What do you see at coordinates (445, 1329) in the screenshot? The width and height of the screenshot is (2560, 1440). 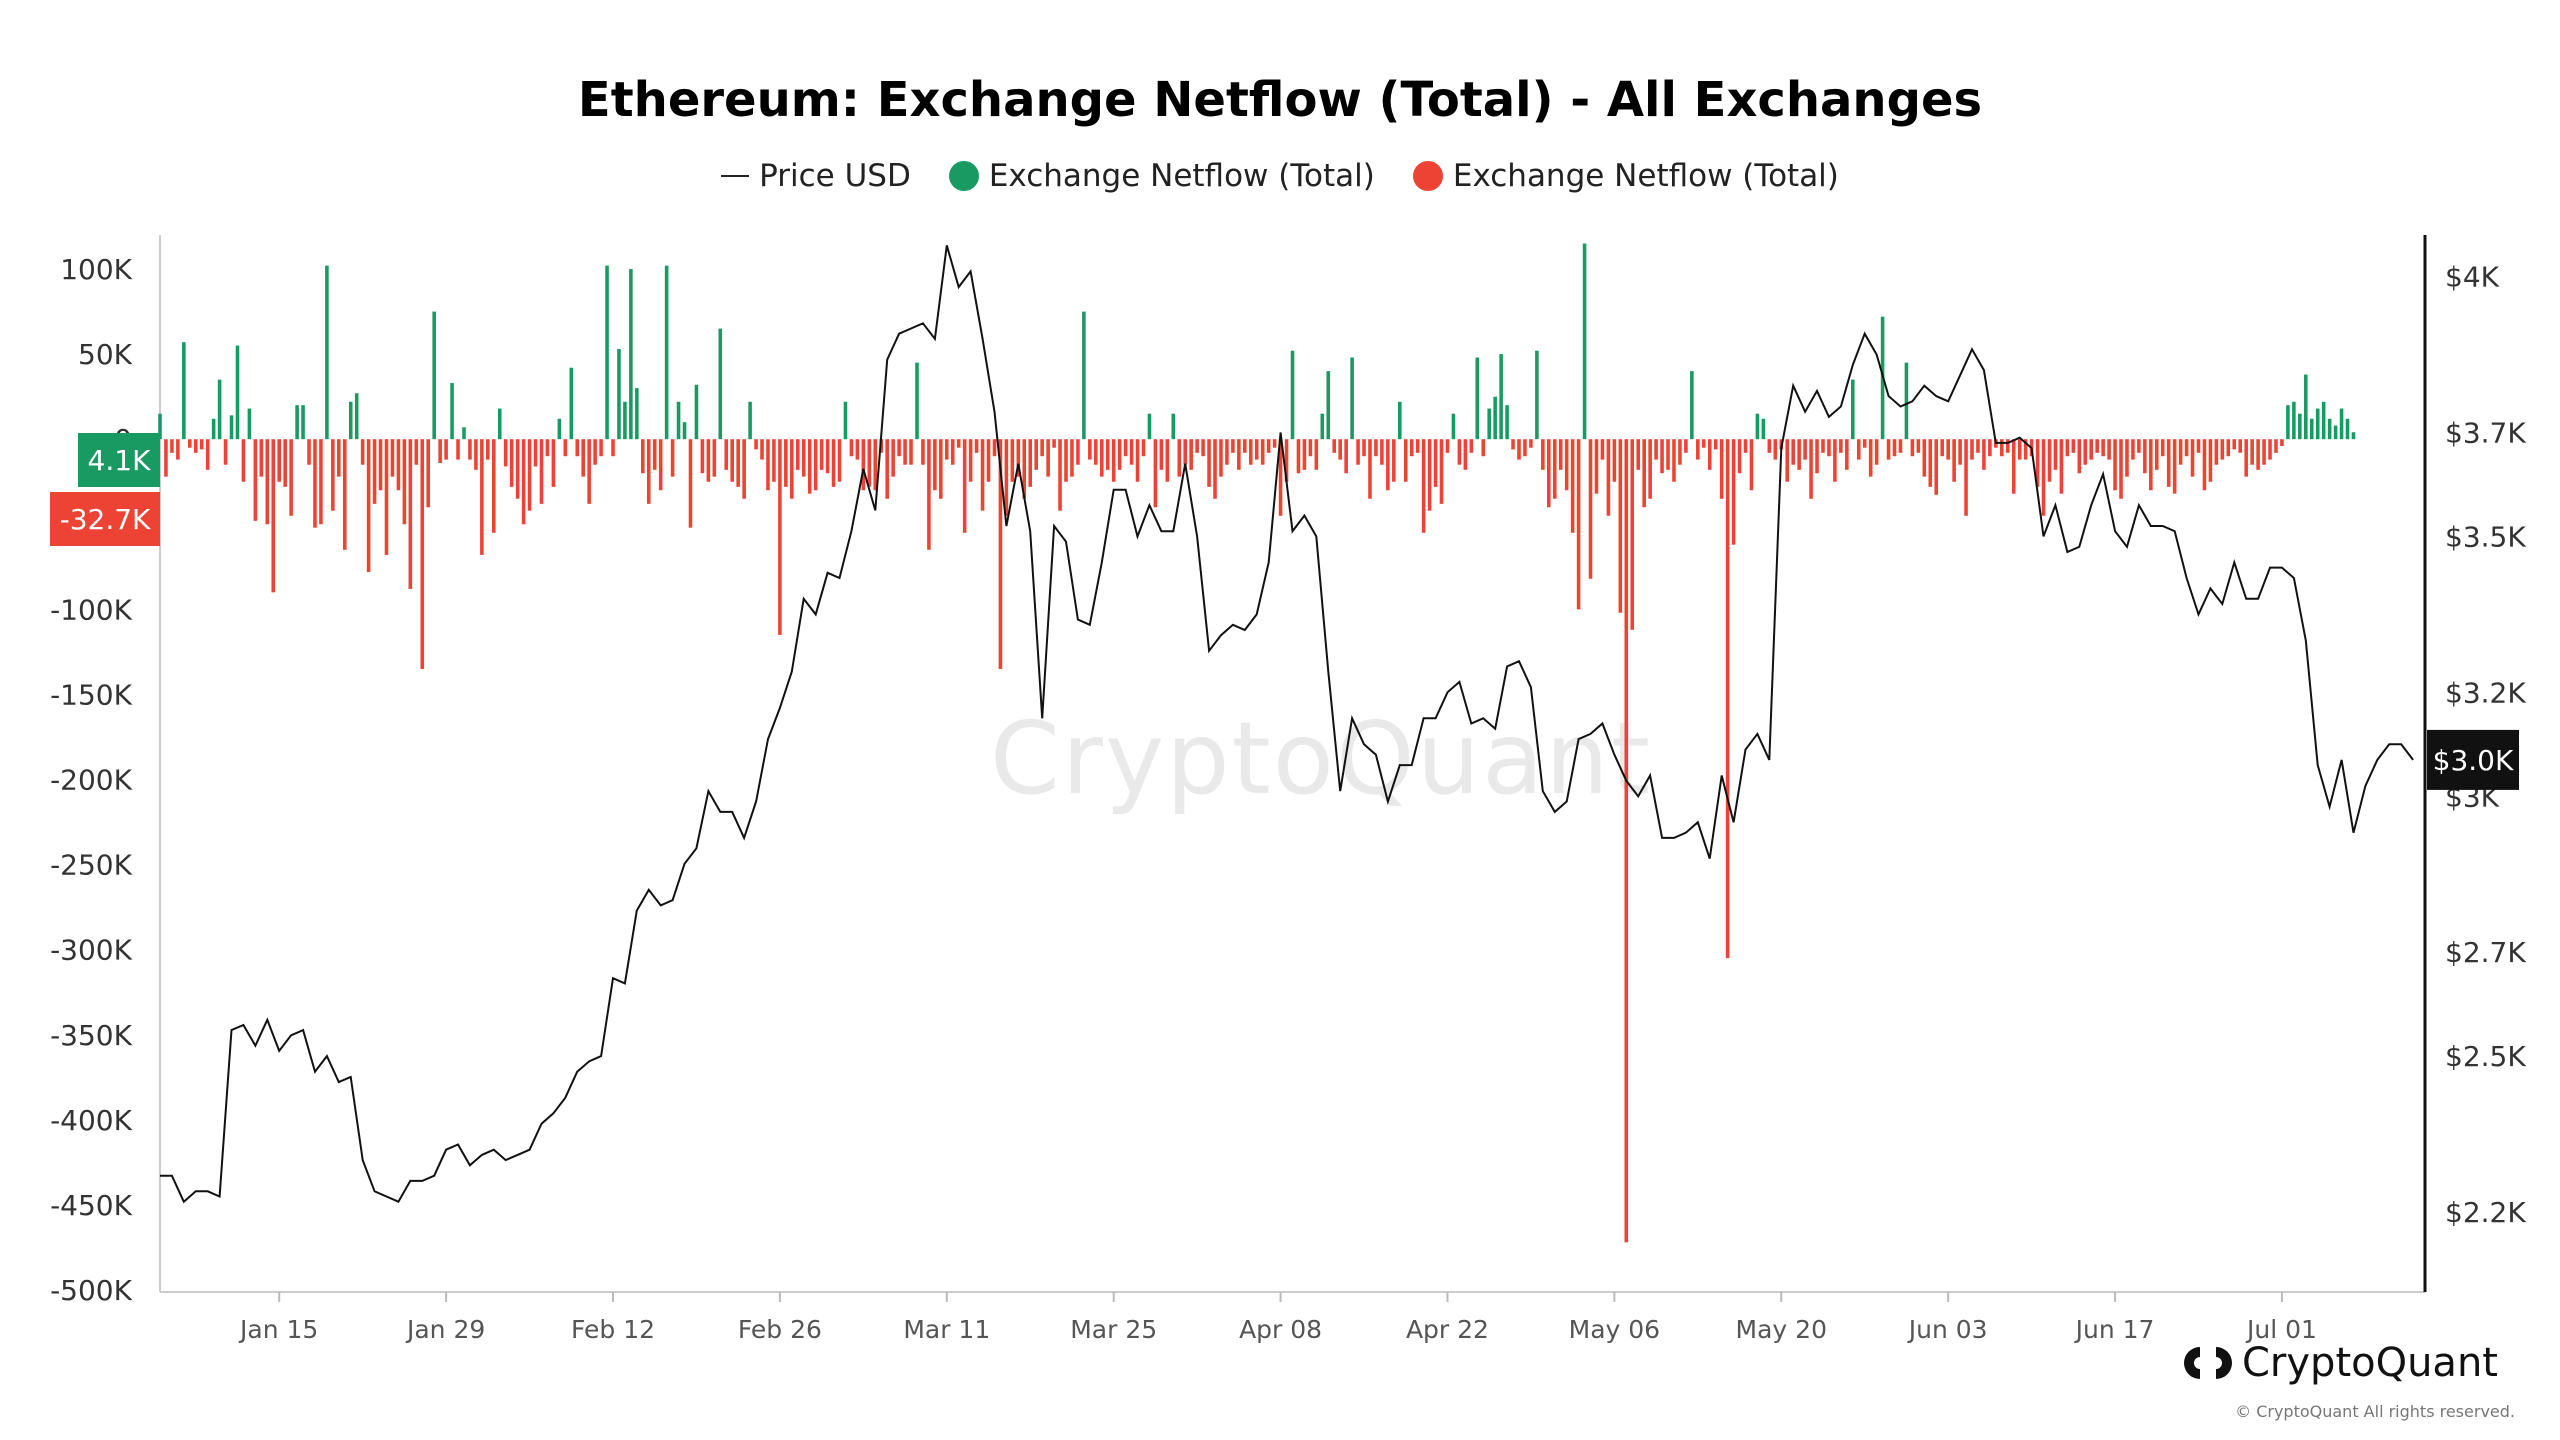 I see `x-tick-label: Jan 29` at bounding box center [445, 1329].